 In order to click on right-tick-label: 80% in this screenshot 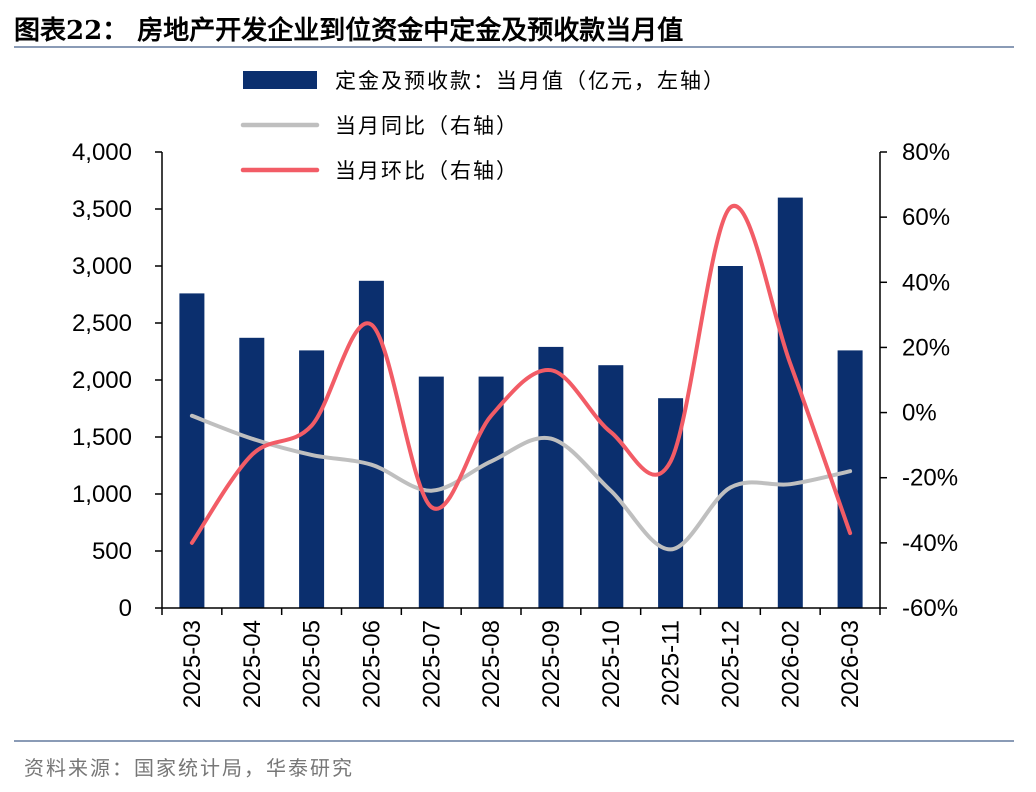, I will do `click(926, 152)`.